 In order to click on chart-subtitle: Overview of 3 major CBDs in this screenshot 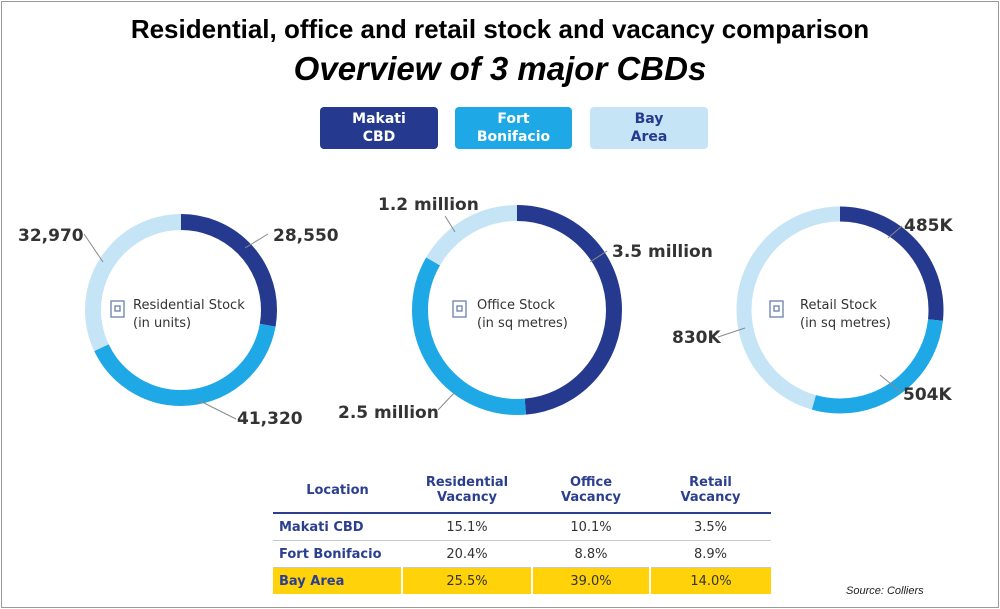, I will do `click(500, 68)`.